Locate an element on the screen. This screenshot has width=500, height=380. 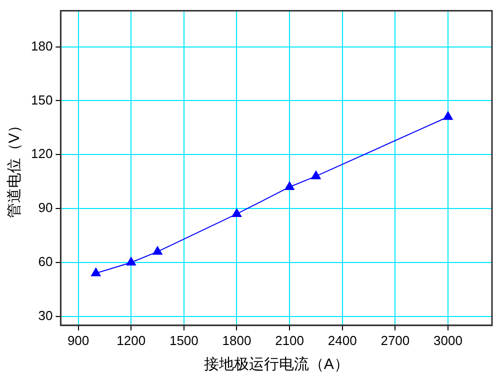
y-tick-label: 30 is located at coordinates (45, 315).